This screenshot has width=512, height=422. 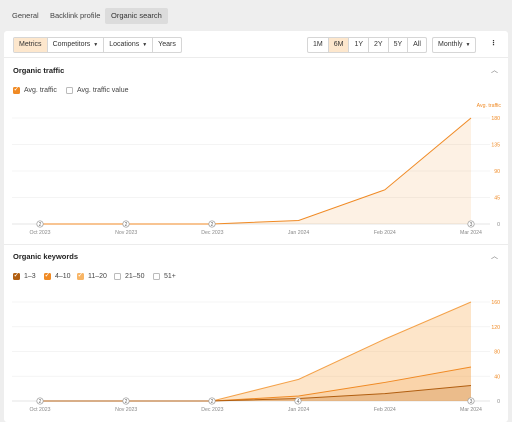 I want to click on competitors-dropdown: Competitors ▼, so click(x=76, y=45).